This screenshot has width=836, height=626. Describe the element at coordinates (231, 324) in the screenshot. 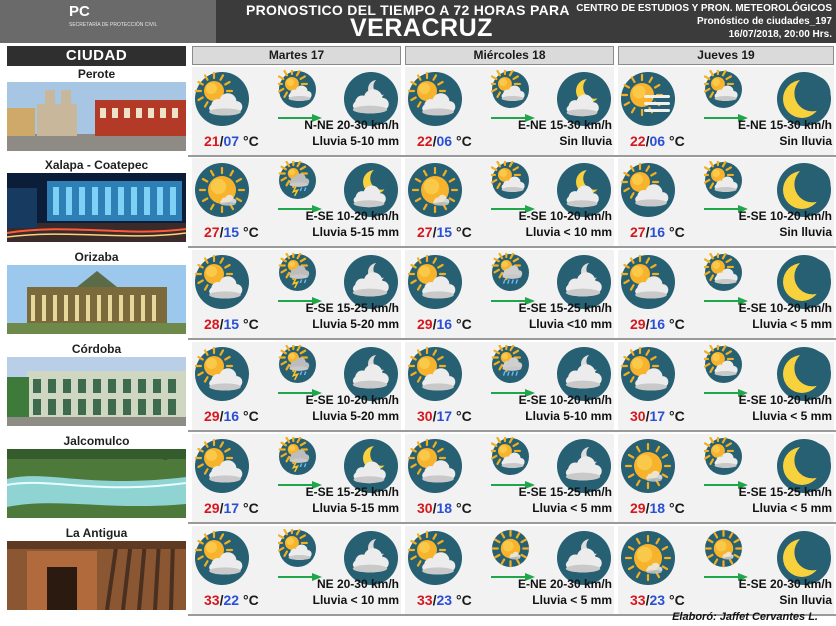

I see `temp-min: 15` at that location.